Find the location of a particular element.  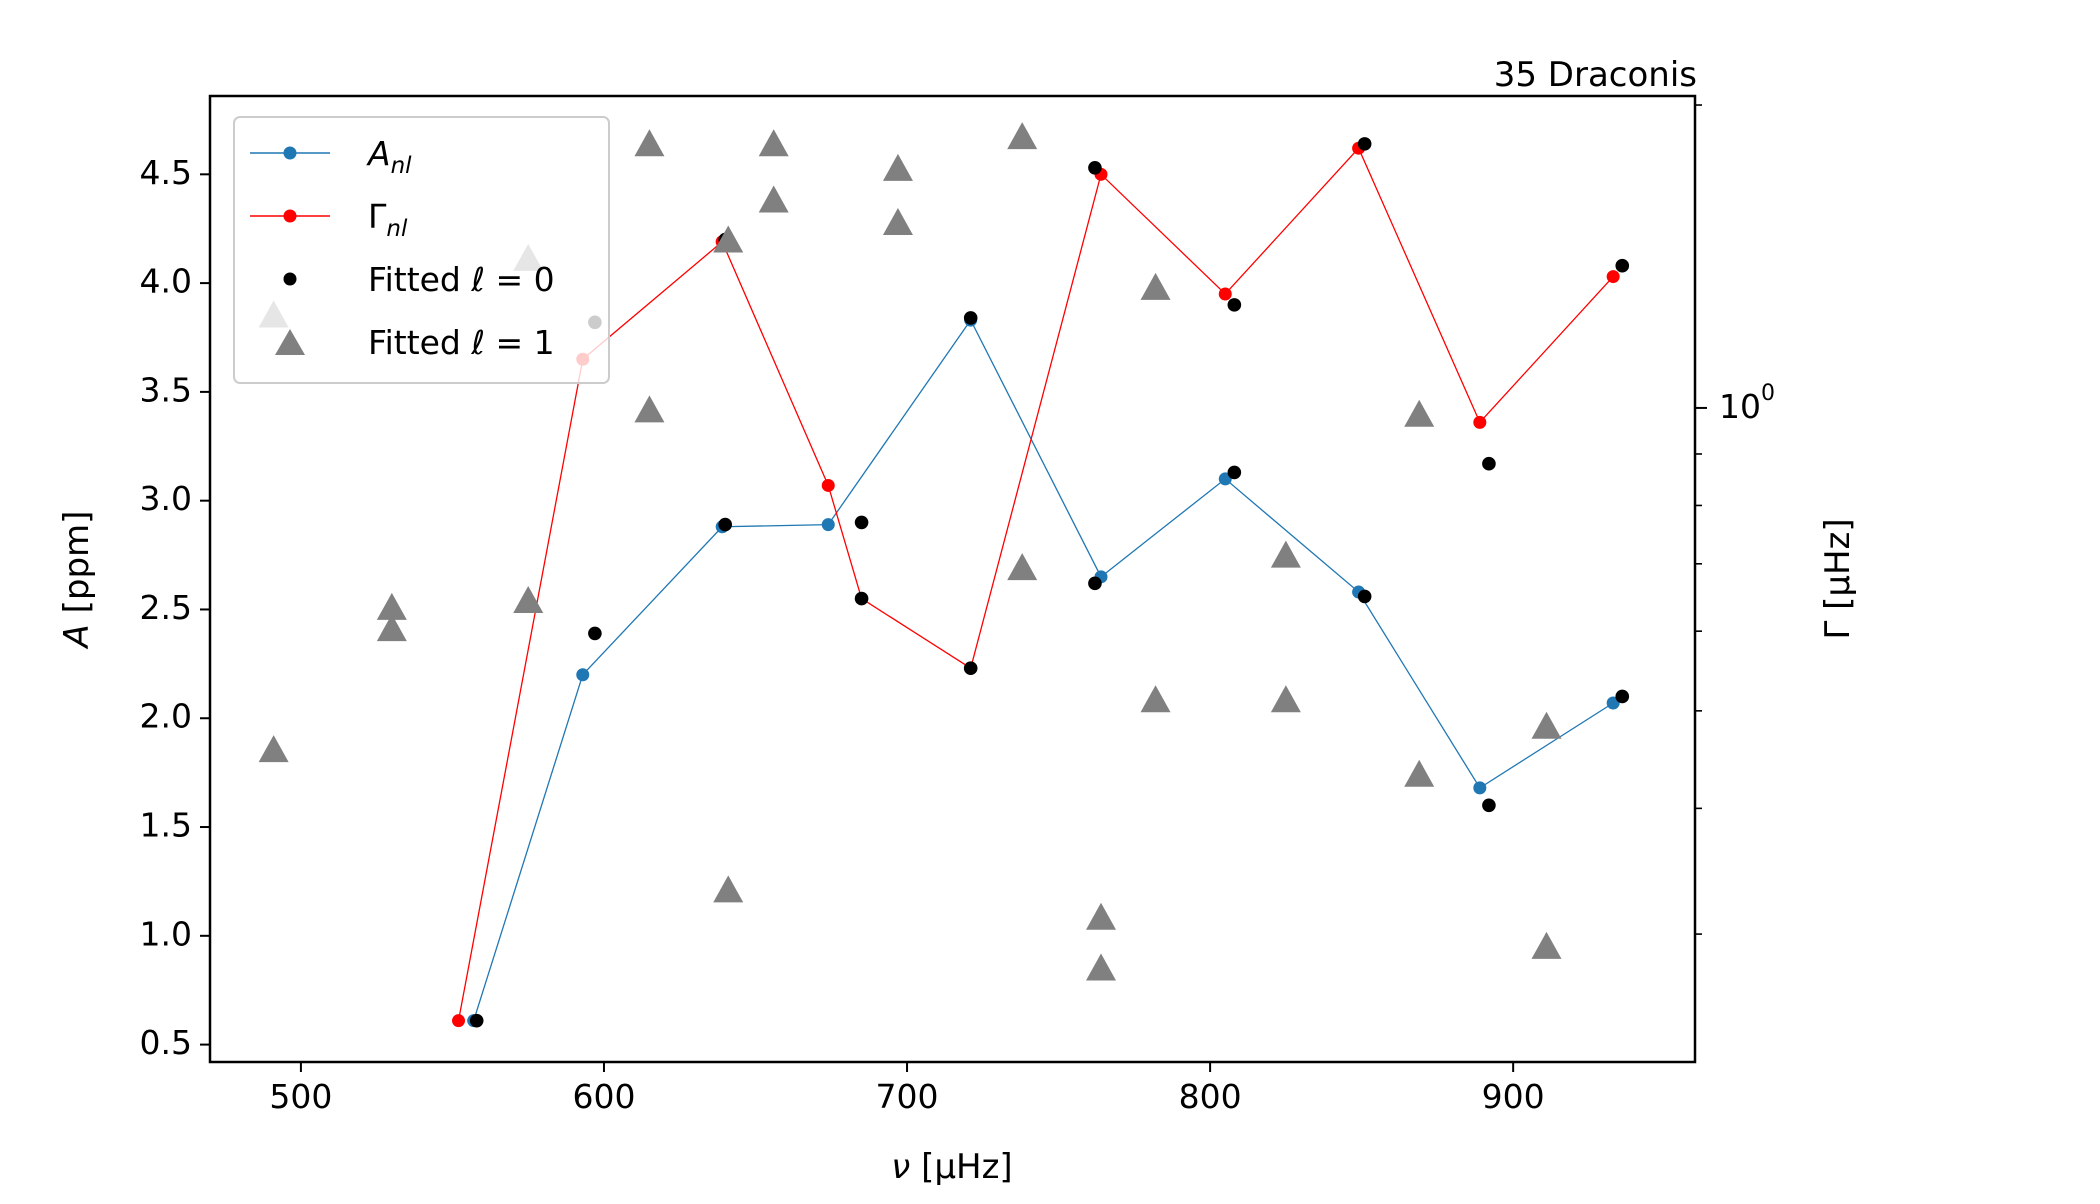

legend-item-l1: Fitted ℓ = 1 is located at coordinates (415, 342).